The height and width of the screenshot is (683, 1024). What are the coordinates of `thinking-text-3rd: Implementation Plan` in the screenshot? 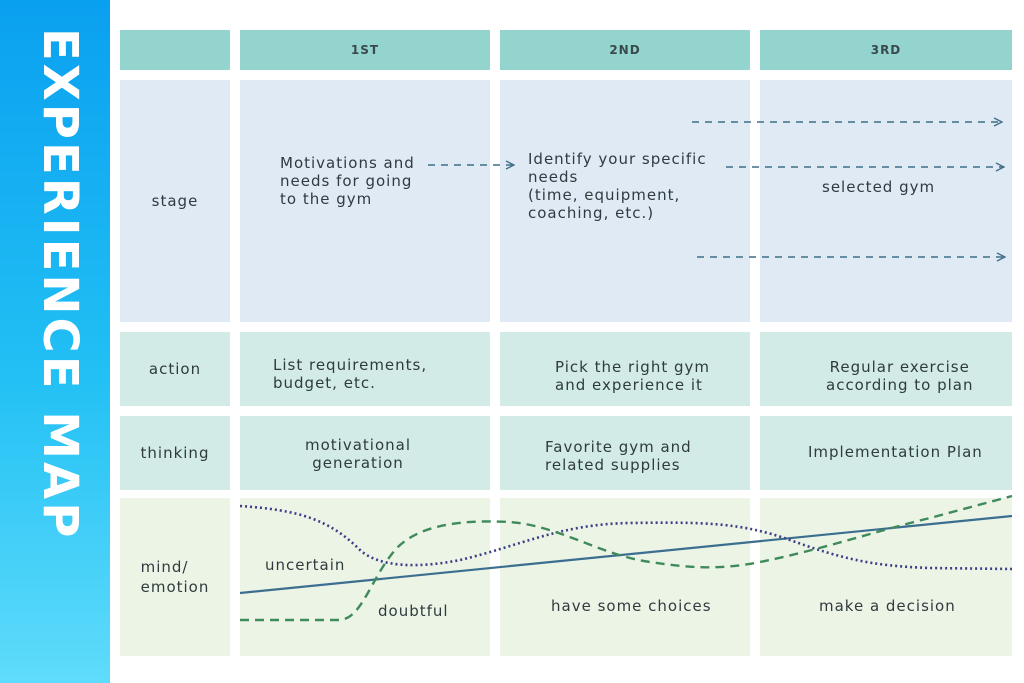 It's located at (895, 452).